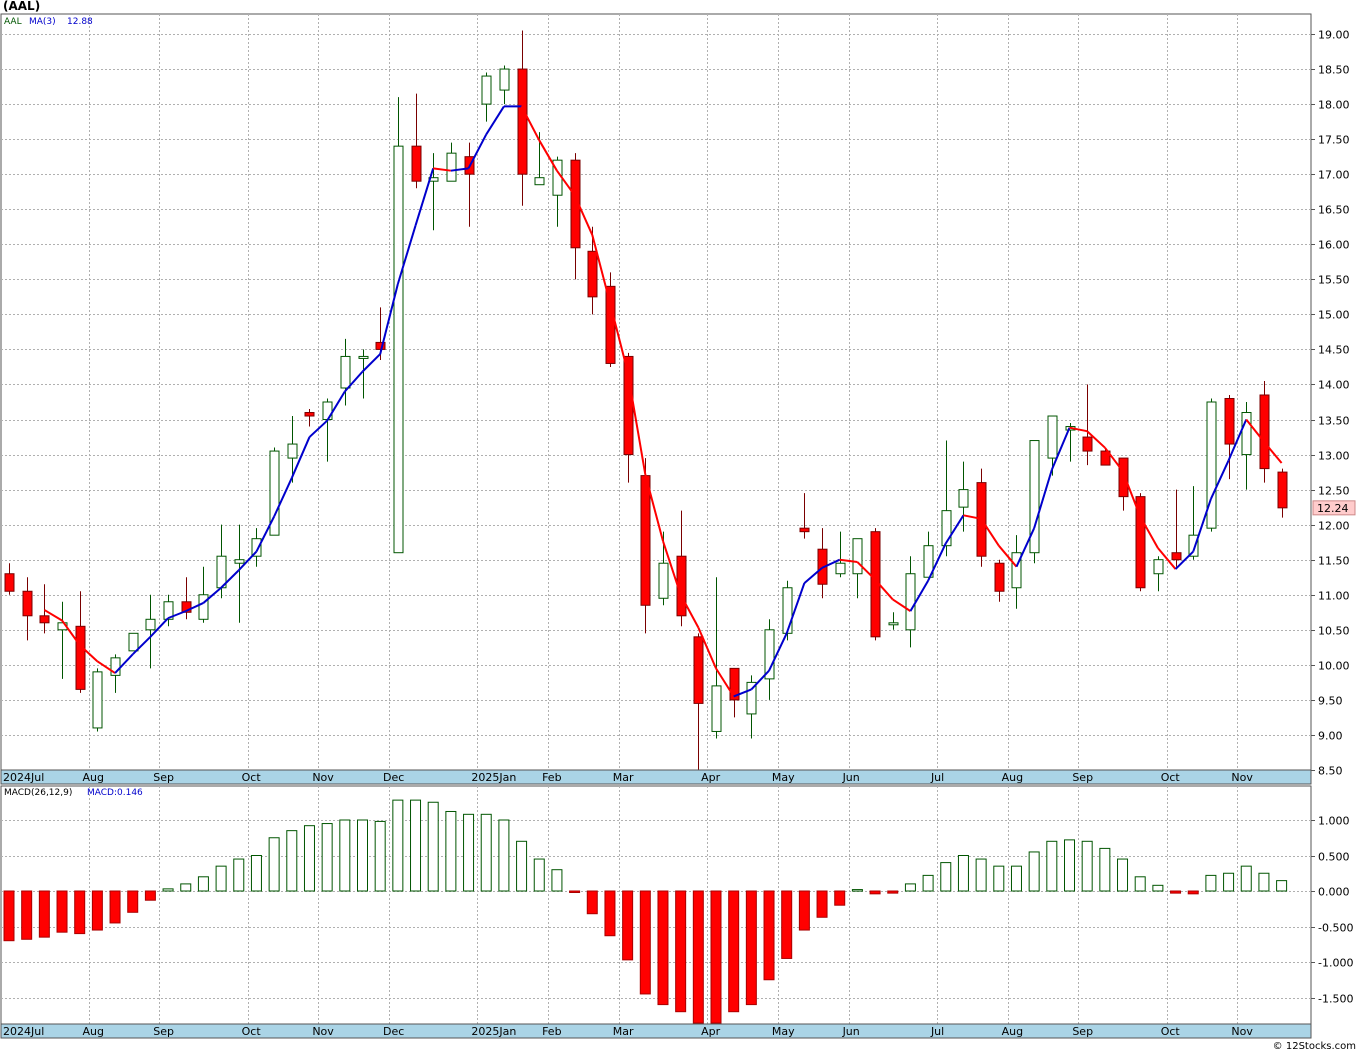  Describe the element at coordinates (1334, 105) in the screenshot. I see `price-tick-label: 18.00` at that location.